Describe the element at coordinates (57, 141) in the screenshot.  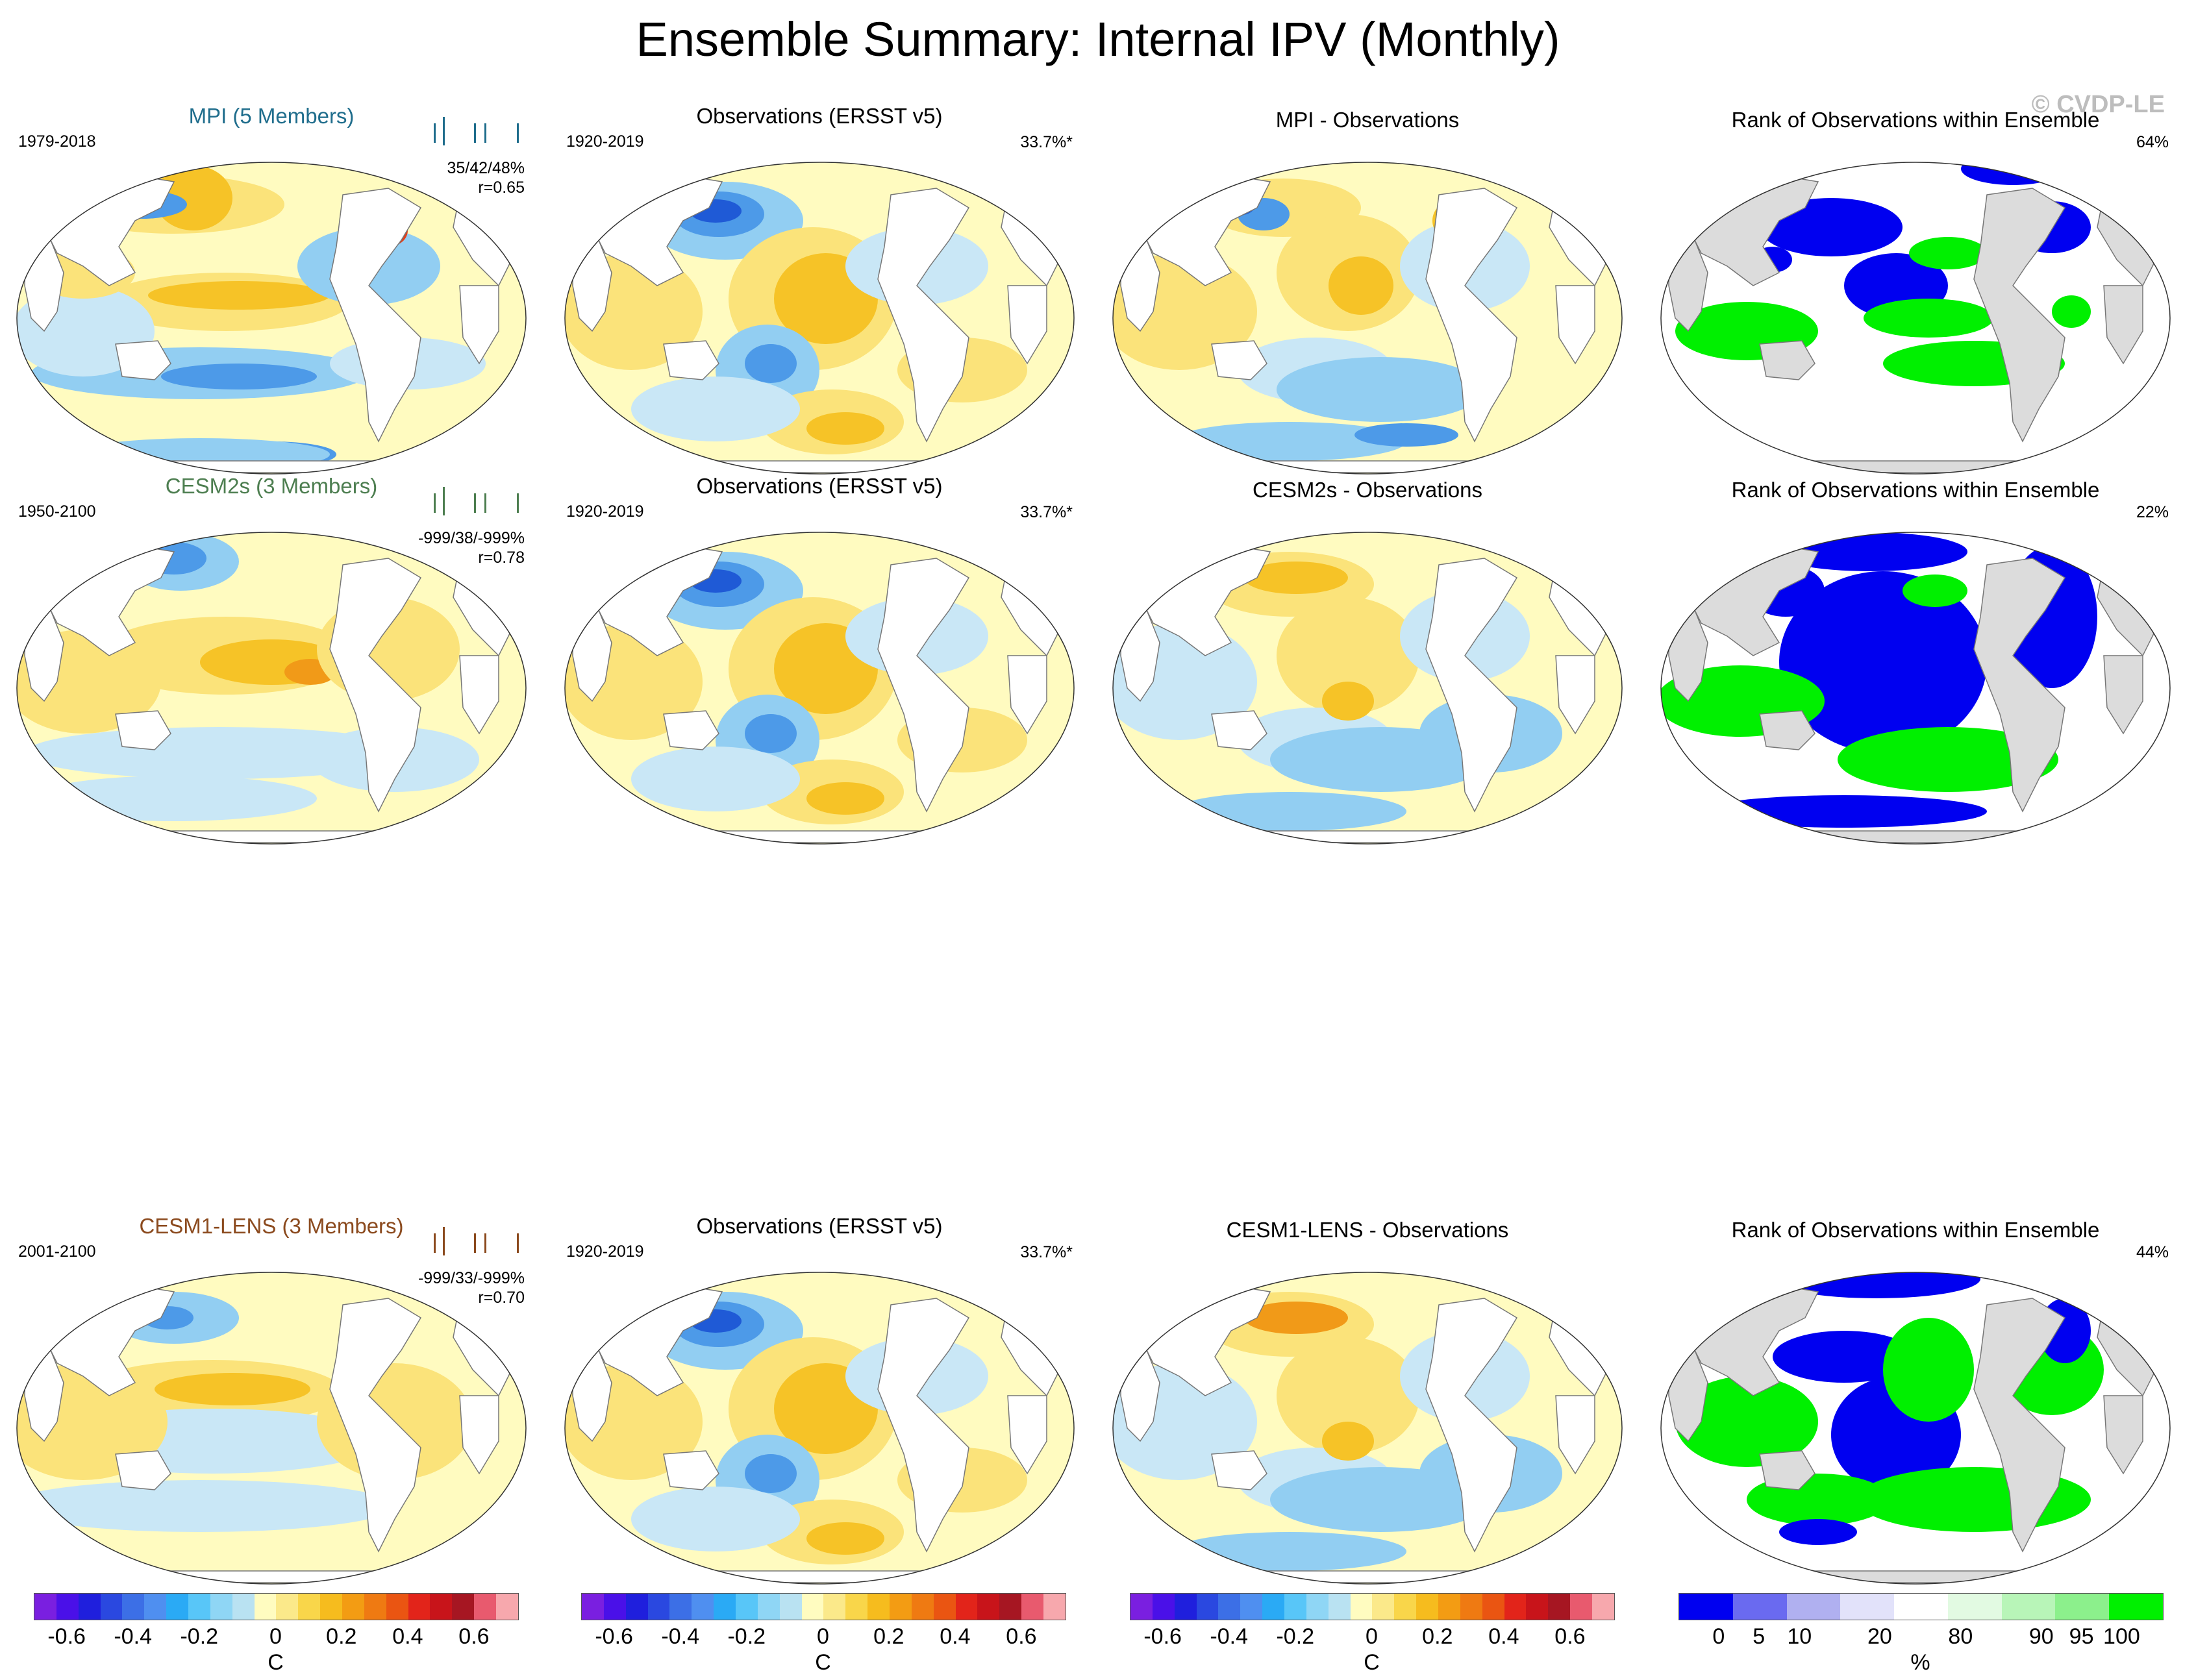
I see `period-label: 1979-2018` at that location.